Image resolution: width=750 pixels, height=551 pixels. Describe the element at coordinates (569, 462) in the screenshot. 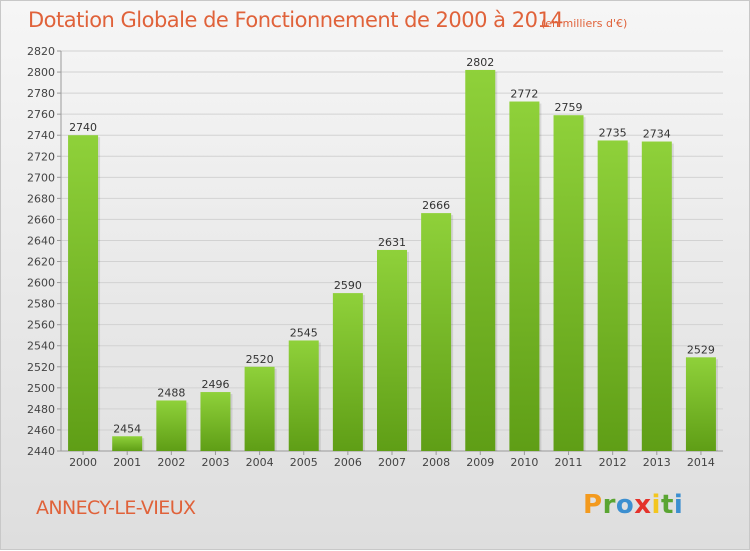

I see `x-tick-label: 2011` at that location.